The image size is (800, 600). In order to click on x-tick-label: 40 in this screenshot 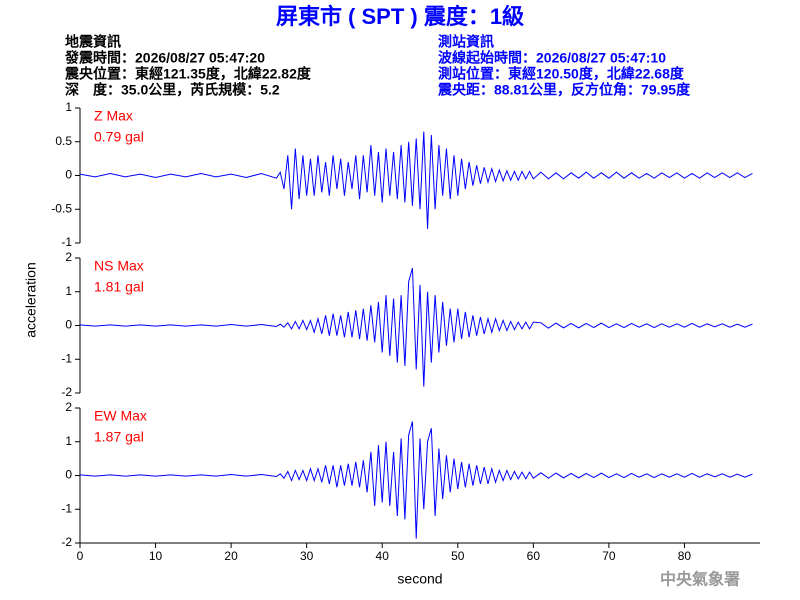, I will do `click(383, 556)`.